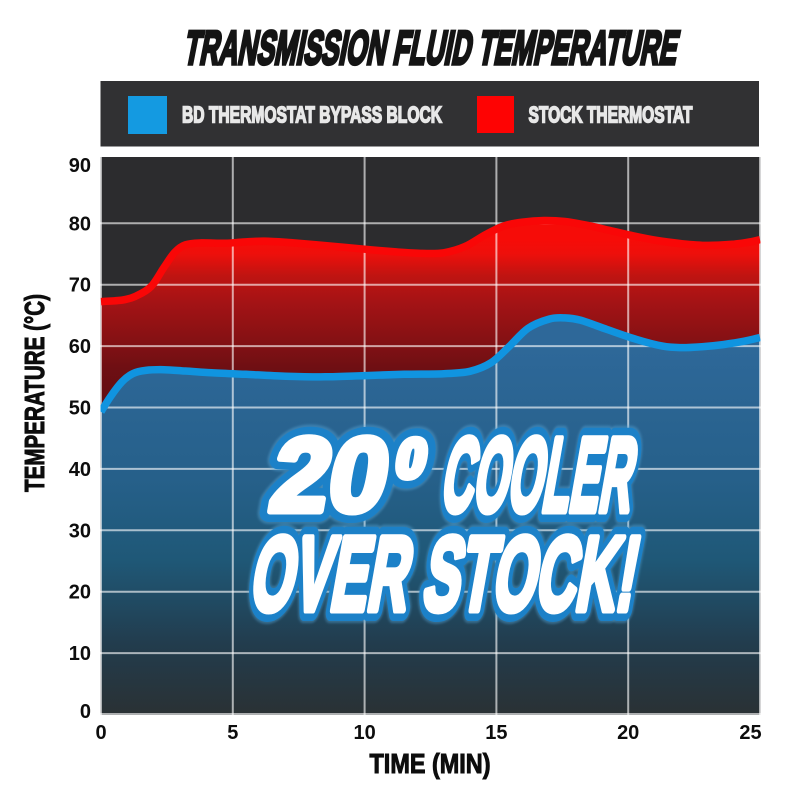 The width and height of the screenshot is (800, 800). Describe the element at coordinates (34, 393) in the screenshot. I see `svg-text: TEMPERATURE (°C)` at that location.